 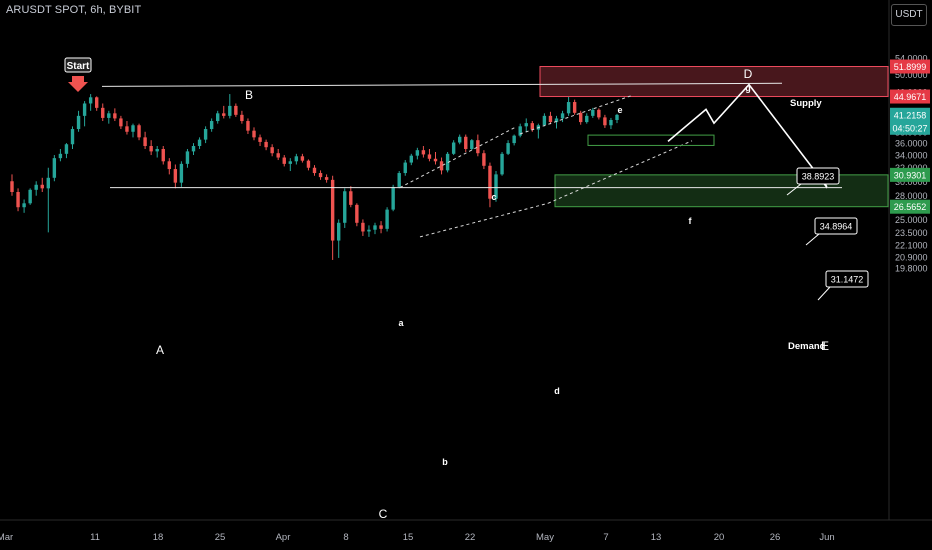 I want to click on price-tag-last: 41.2158, so click(x=910, y=114).